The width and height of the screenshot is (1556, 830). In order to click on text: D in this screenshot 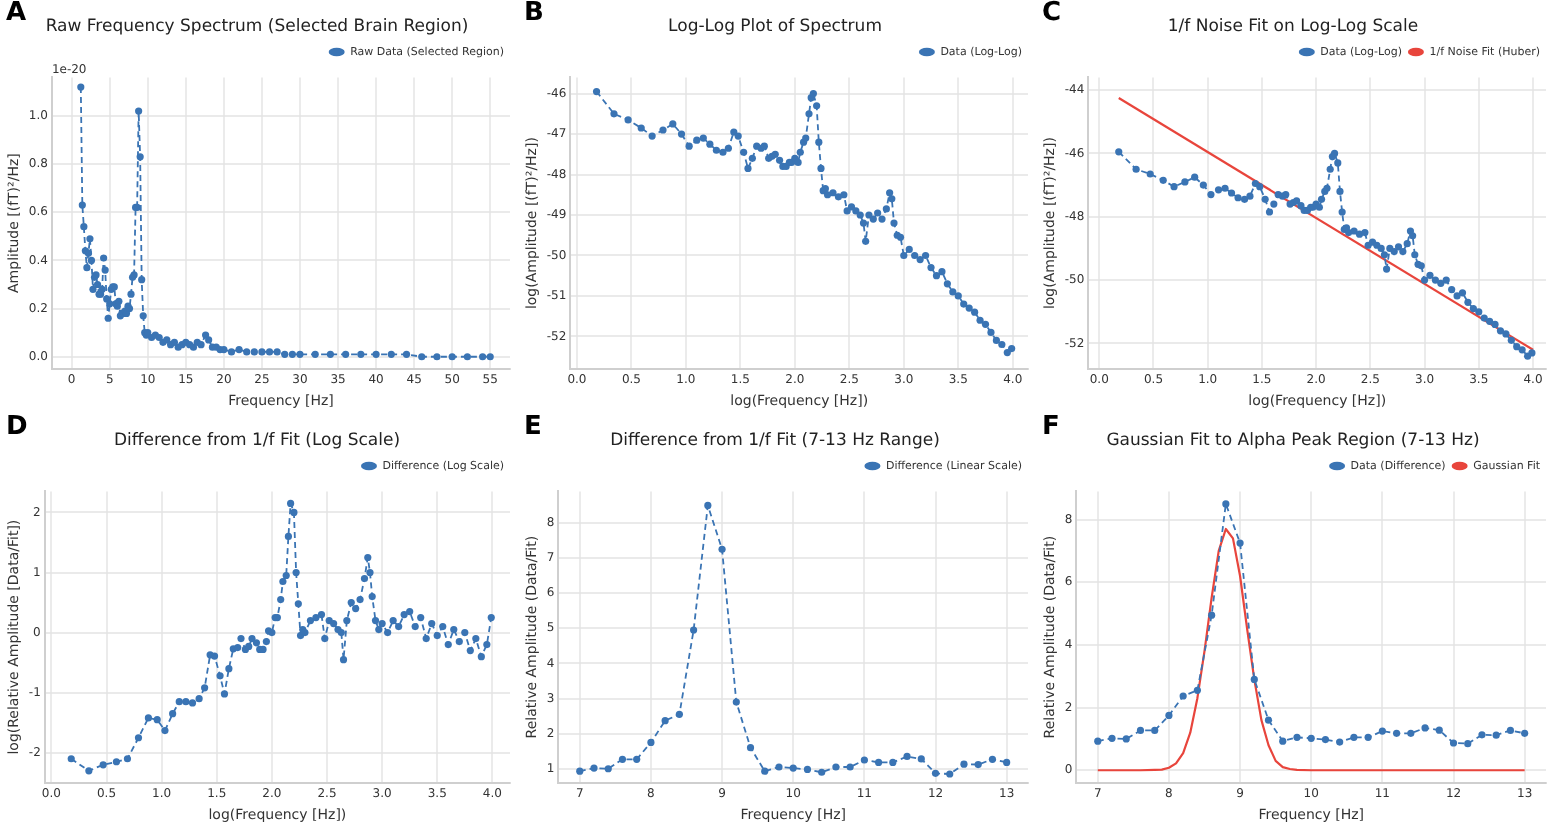, I will do `click(17, 427)`.